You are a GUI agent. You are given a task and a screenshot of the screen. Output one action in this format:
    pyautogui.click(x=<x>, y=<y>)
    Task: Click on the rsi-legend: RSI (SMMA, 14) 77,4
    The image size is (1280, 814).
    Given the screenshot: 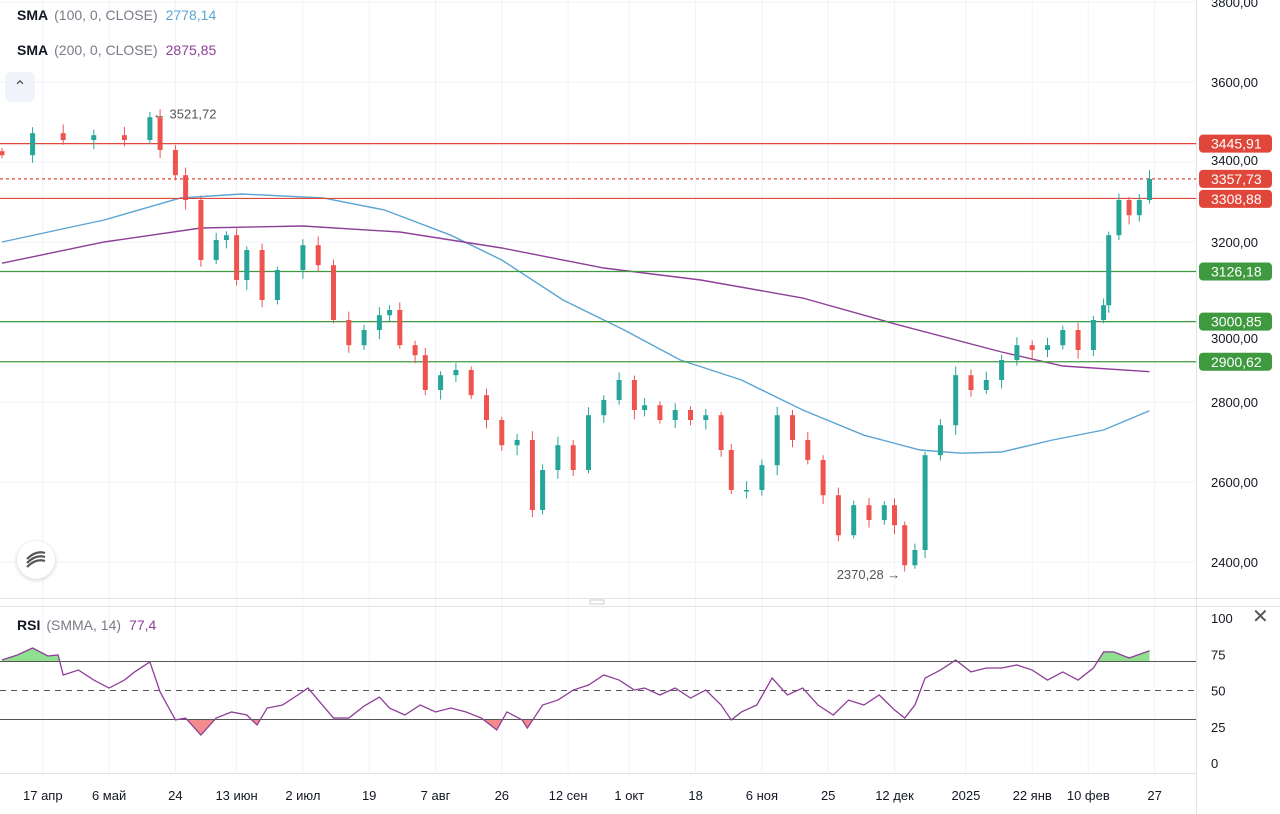 What is the action you would take?
    pyautogui.click(x=86, y=625)
    